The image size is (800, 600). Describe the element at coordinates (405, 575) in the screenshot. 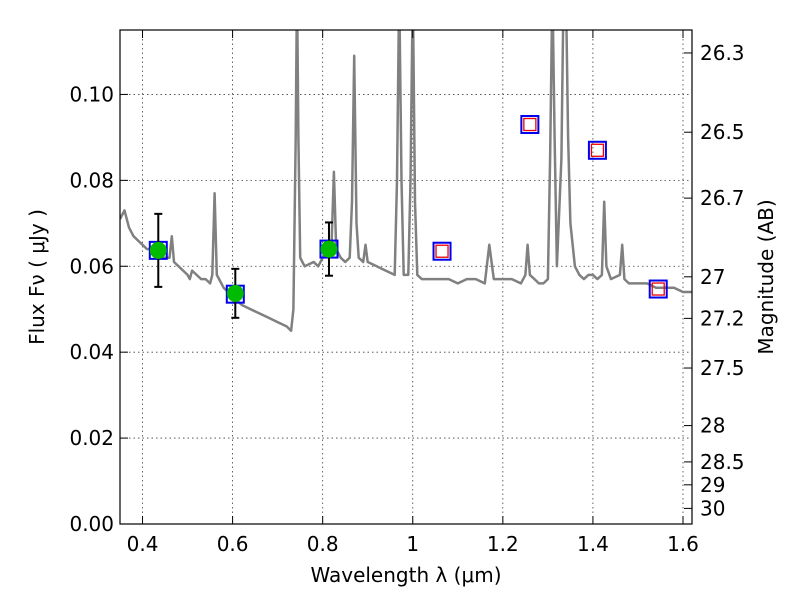

I see `x-axis-title: Wavelength λ (μm)` at that location.